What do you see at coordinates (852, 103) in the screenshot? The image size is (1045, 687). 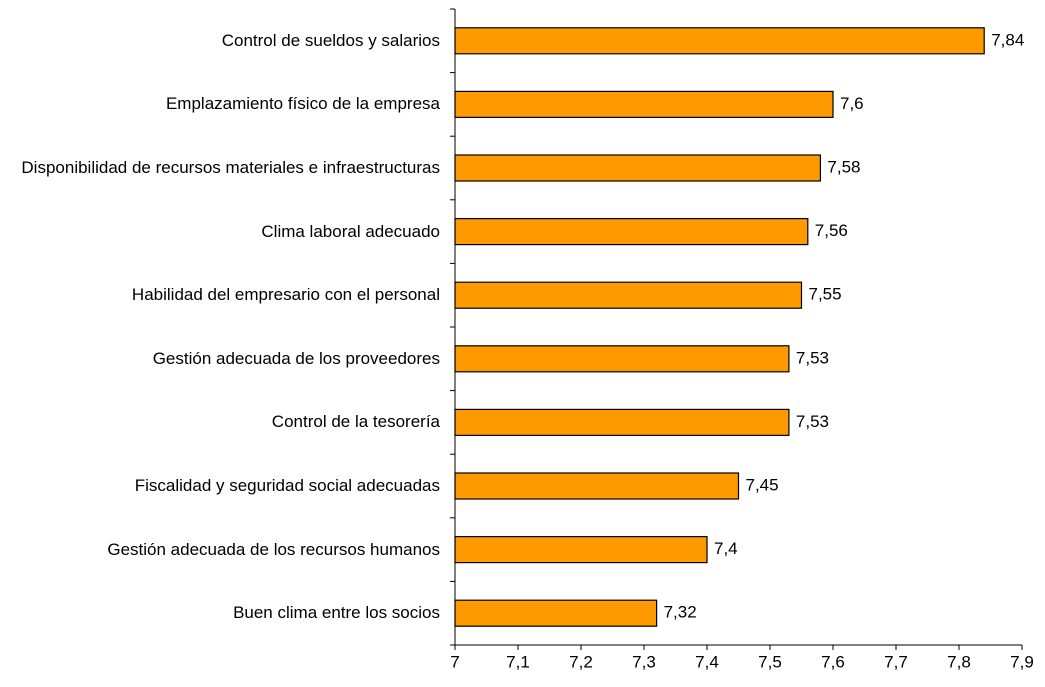 I see `data-label: 7,6` at bounding box center [852, 103].